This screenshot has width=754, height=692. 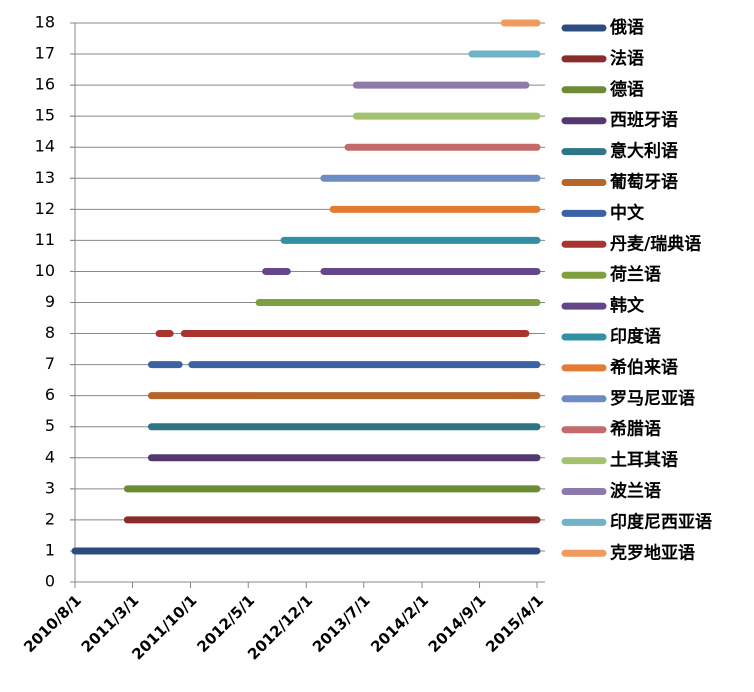 What do you see at coordinates (635, 429) in the screenshot?
I see `legend-label: 希腊语` at bounding box center [635, 429].